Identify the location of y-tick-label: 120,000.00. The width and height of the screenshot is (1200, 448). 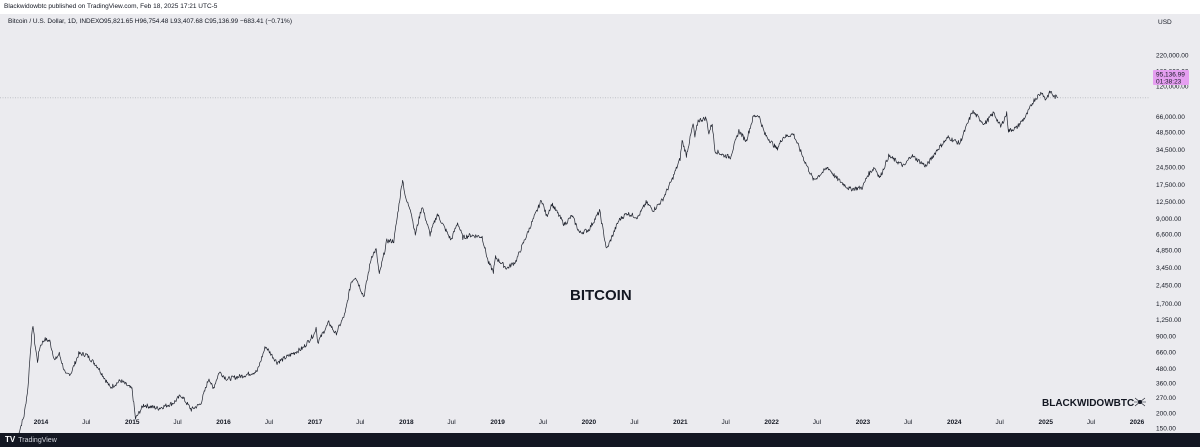
(1172, 86).